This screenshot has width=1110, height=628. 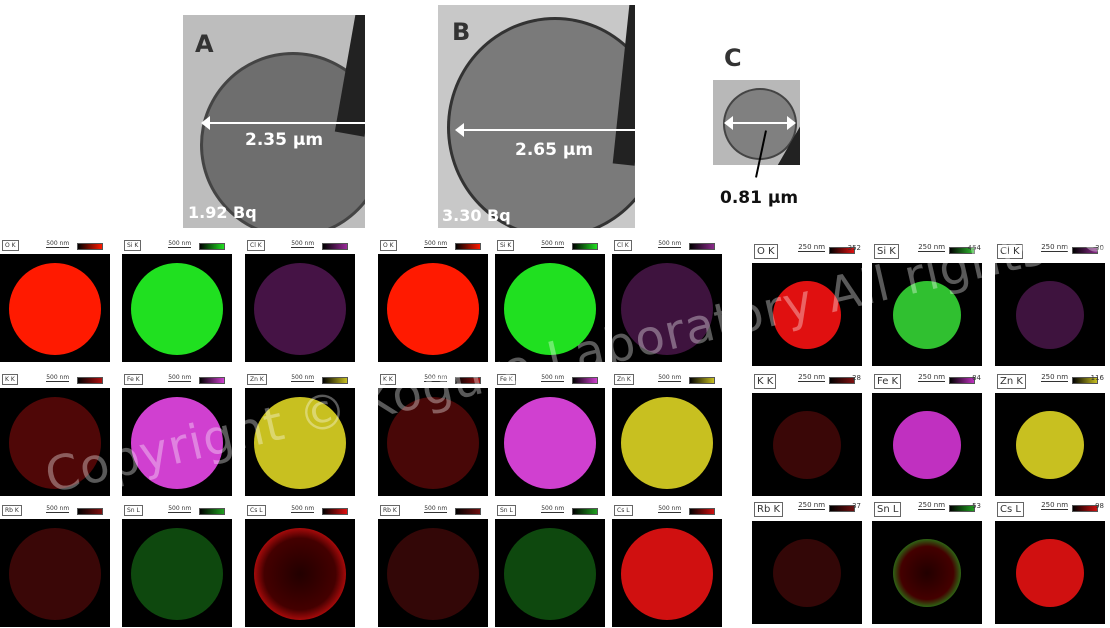 I want to click on eds-map-b-zn-k: Zn K 500 nm, so click(x=667, y=435).